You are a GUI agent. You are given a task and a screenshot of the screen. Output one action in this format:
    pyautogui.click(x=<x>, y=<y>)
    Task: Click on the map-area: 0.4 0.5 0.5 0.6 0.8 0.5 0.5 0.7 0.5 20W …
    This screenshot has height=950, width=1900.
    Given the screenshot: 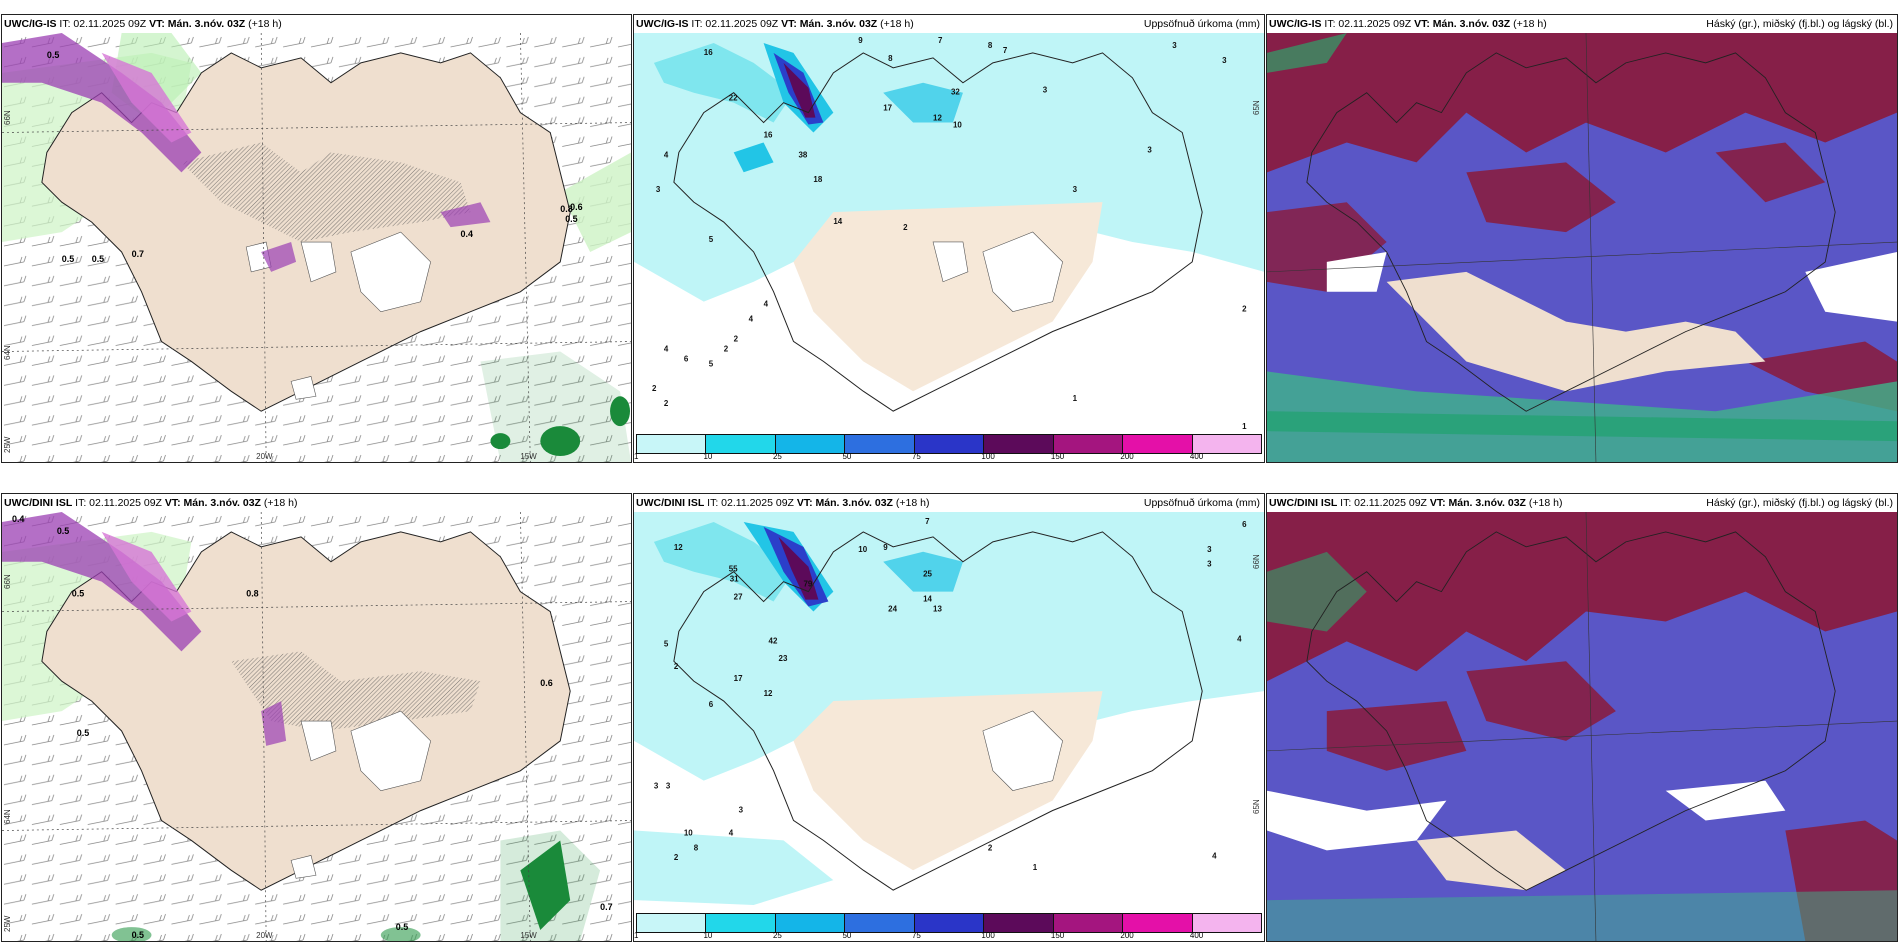 What is the action you would take?
    pyautogui.click(x=316, y=726)
    